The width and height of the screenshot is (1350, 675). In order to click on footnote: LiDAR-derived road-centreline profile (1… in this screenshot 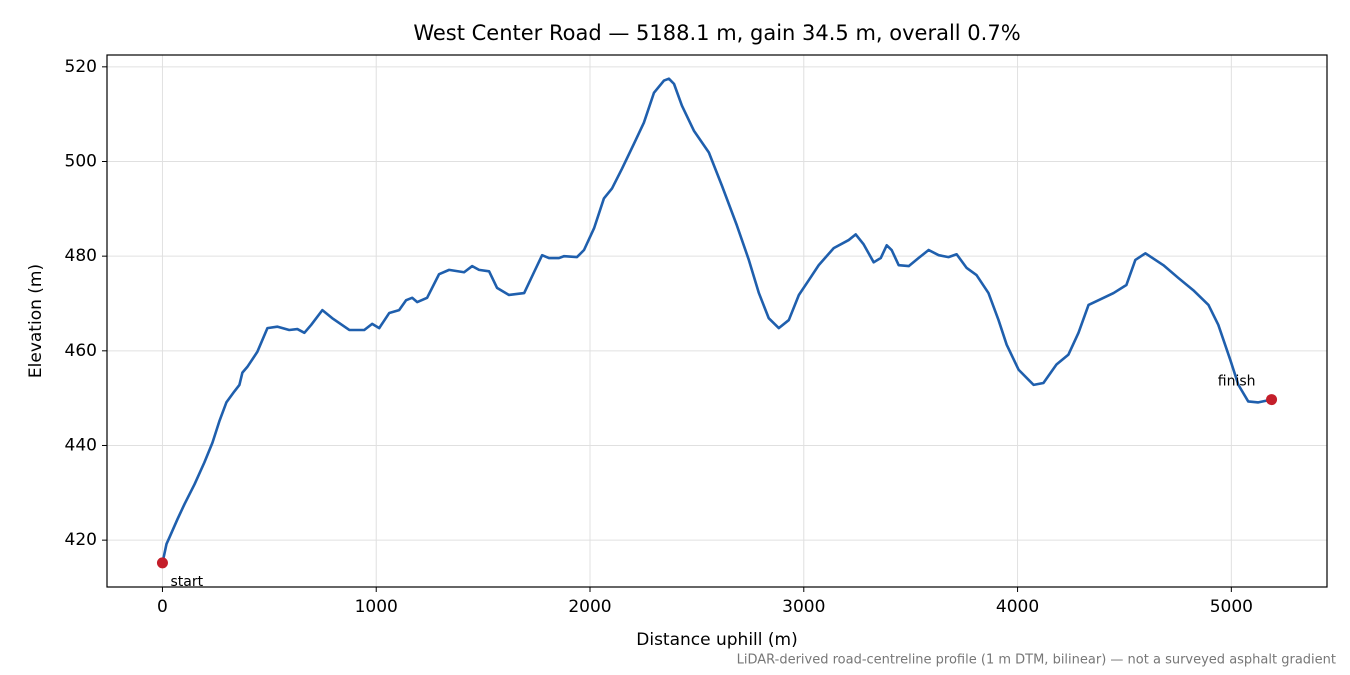, I will do `click(1036, 660)`.